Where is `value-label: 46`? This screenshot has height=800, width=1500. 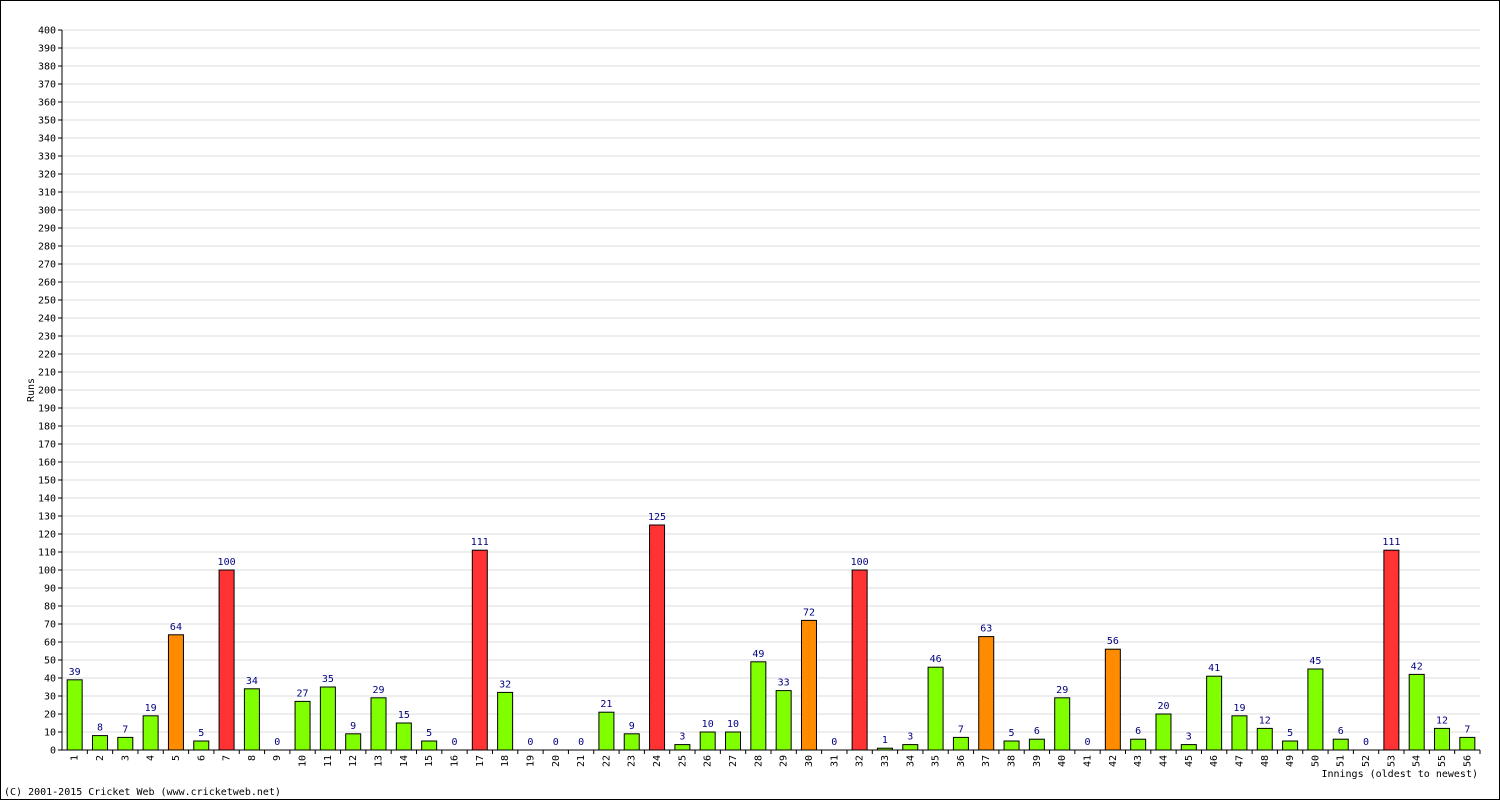
value-label: 46 is located at coordinates (936, 659).